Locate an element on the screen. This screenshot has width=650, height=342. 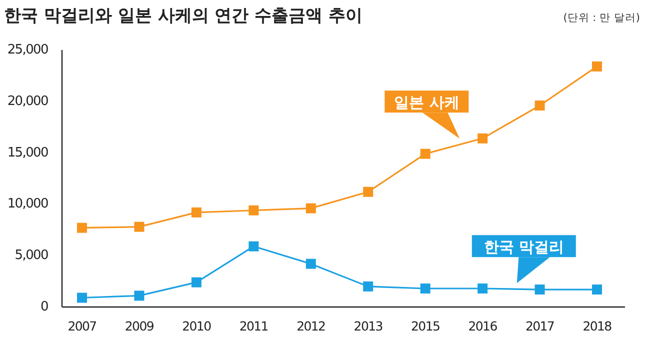
x-tick-label: 2017 is located at coordinates (539, 326).